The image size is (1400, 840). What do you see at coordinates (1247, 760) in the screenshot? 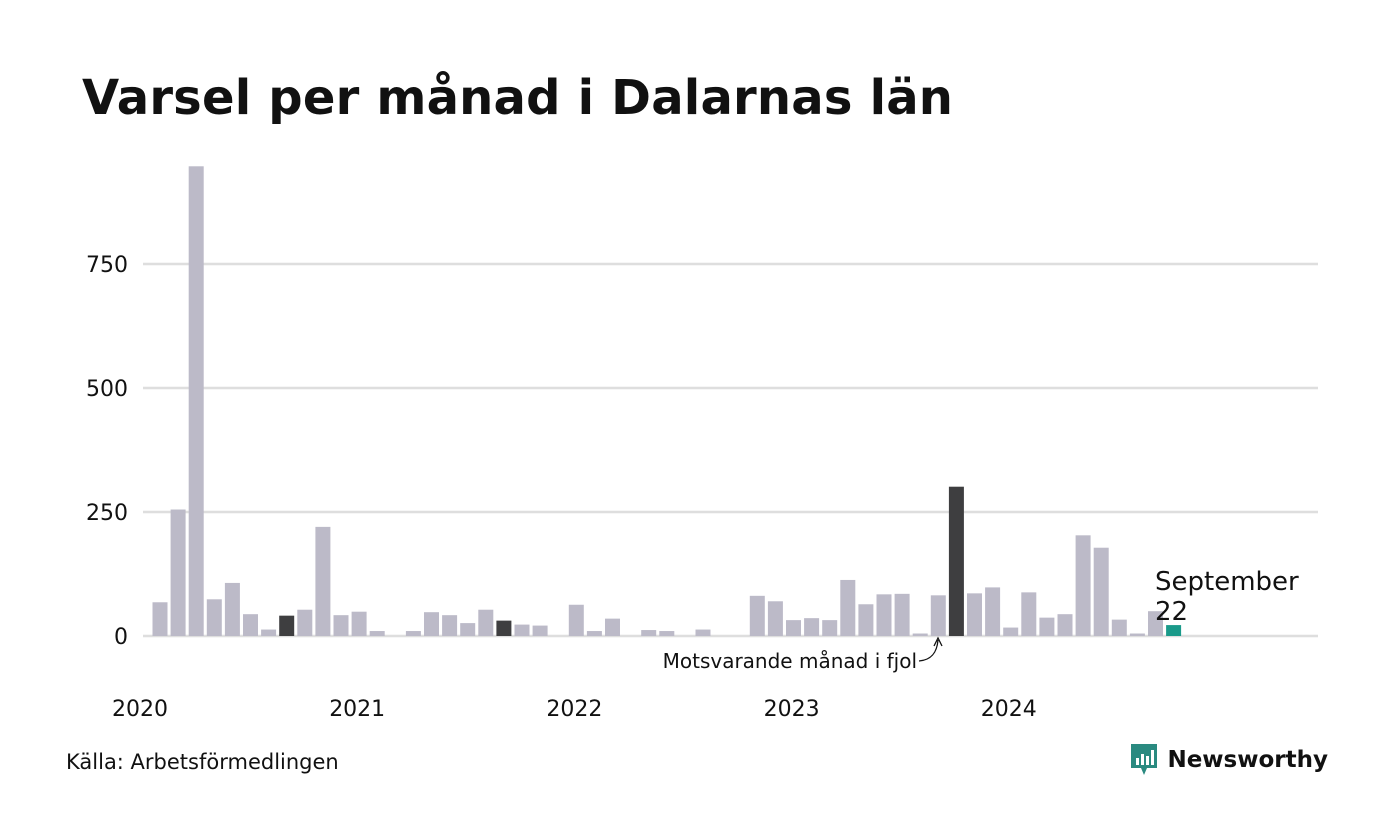
I see `newsworthy-logo-text: Newsworthy` at bounding box center [1247, 760].